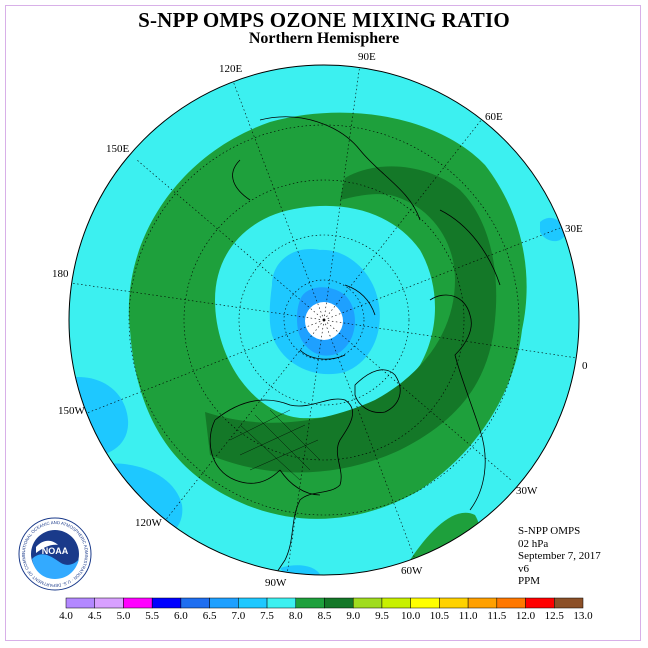 The height and width of the screenshot is (648, 648). I want to click on lon-label-150e: 150E, so click(118, 149).